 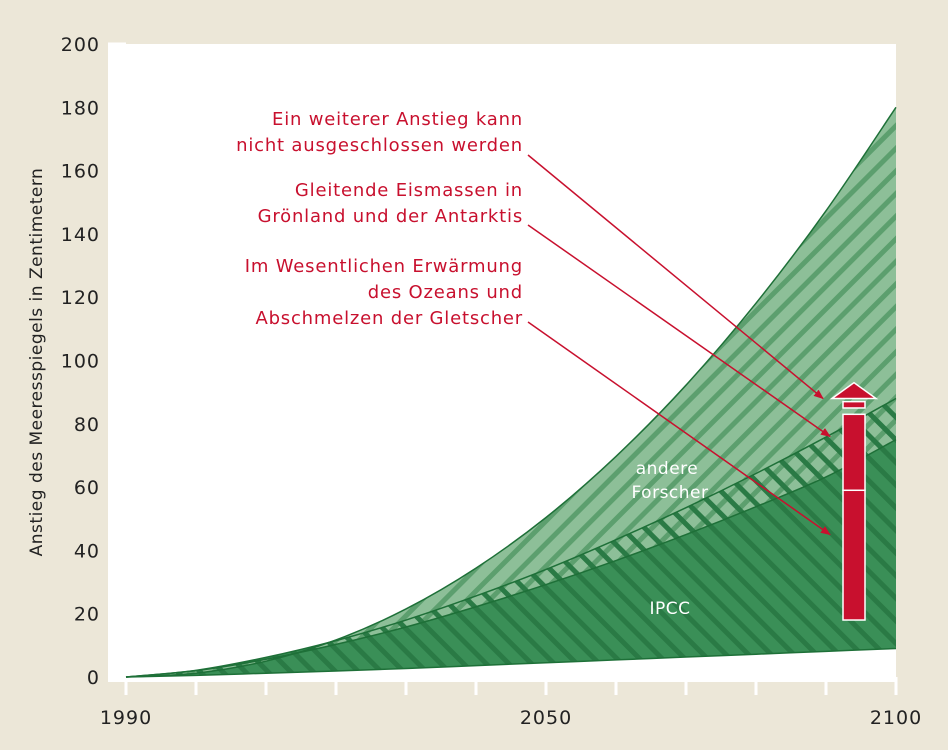 What do you see at coordinates (667, 469) in the screenshot?
I see `band-label-andere-1: andere` at bounding box center [667, 469].